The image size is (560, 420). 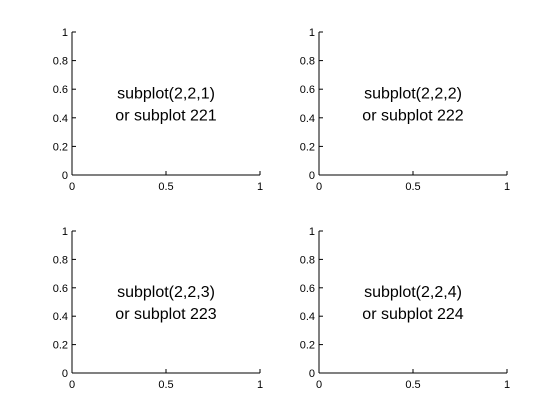 I want to click on annotation: or subplot 222, so click(x=413, y=116).